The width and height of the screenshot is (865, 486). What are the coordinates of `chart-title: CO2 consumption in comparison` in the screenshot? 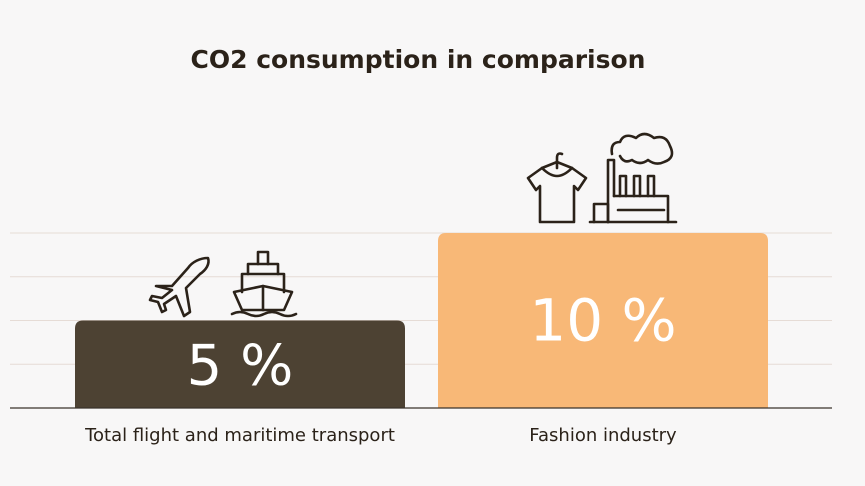 It's located at (418, 59).